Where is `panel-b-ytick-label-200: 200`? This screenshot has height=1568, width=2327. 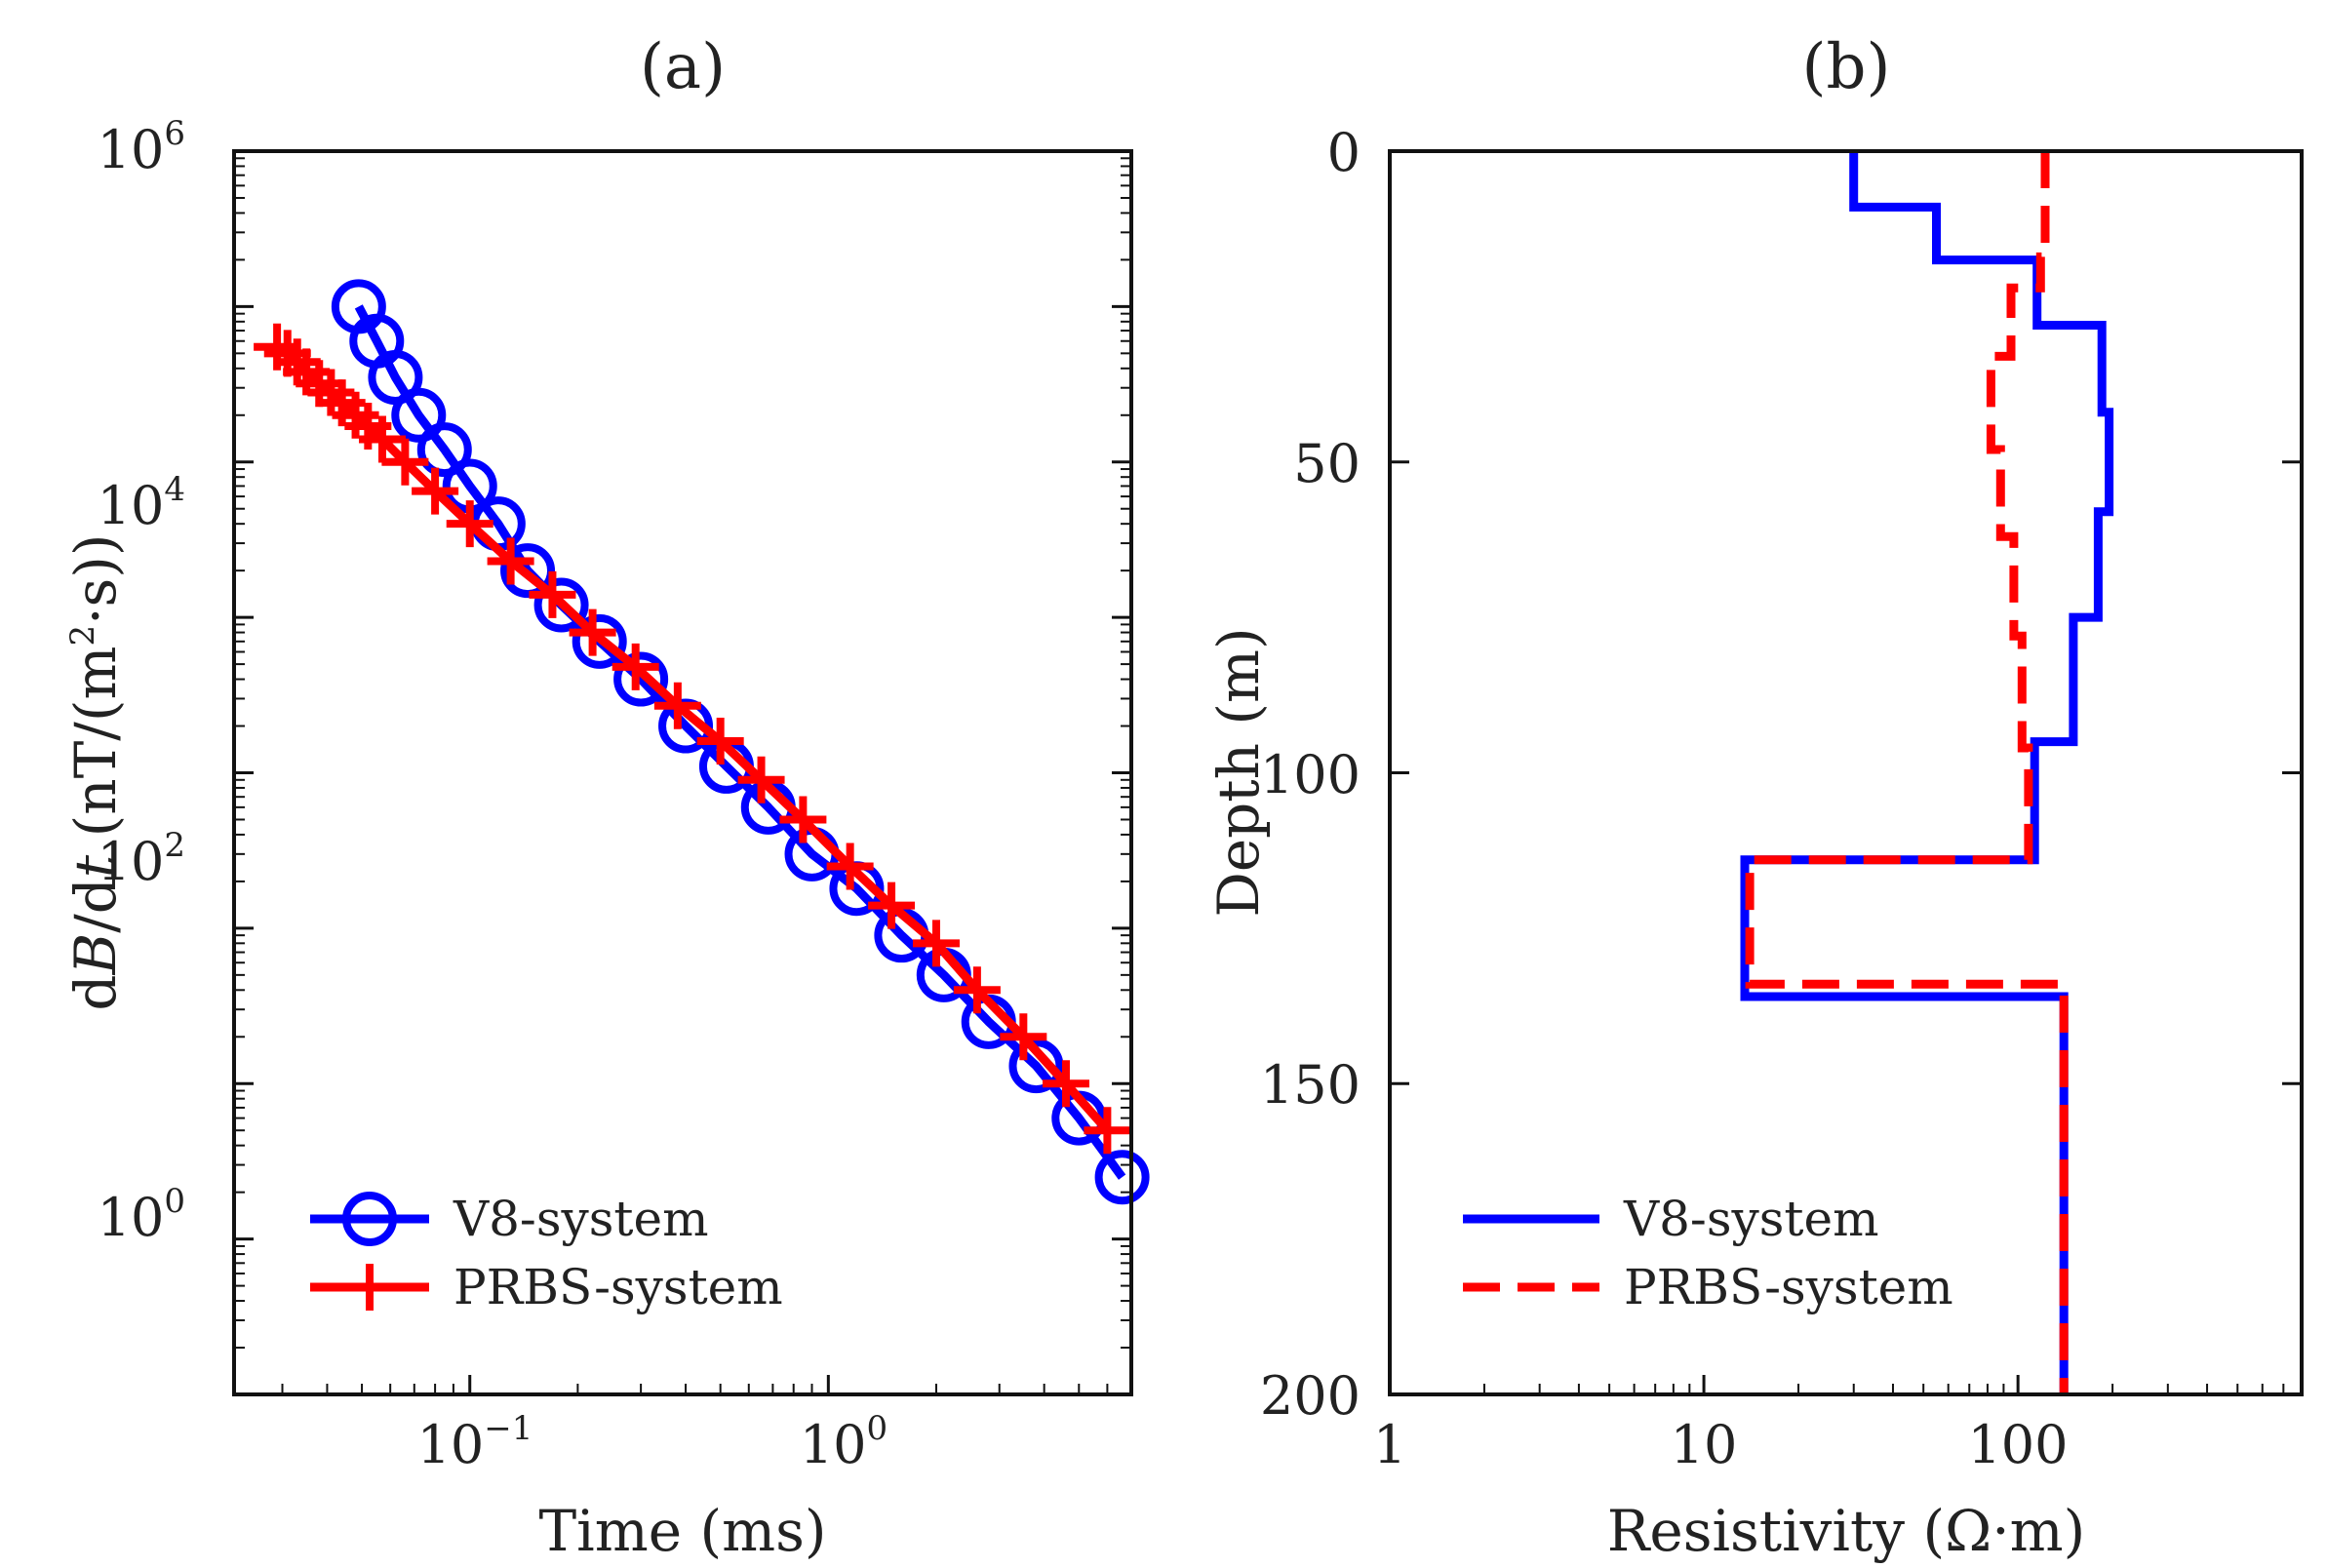 panel-b-ytick-label-200: 200 is located at coordinates (1310, 1396).